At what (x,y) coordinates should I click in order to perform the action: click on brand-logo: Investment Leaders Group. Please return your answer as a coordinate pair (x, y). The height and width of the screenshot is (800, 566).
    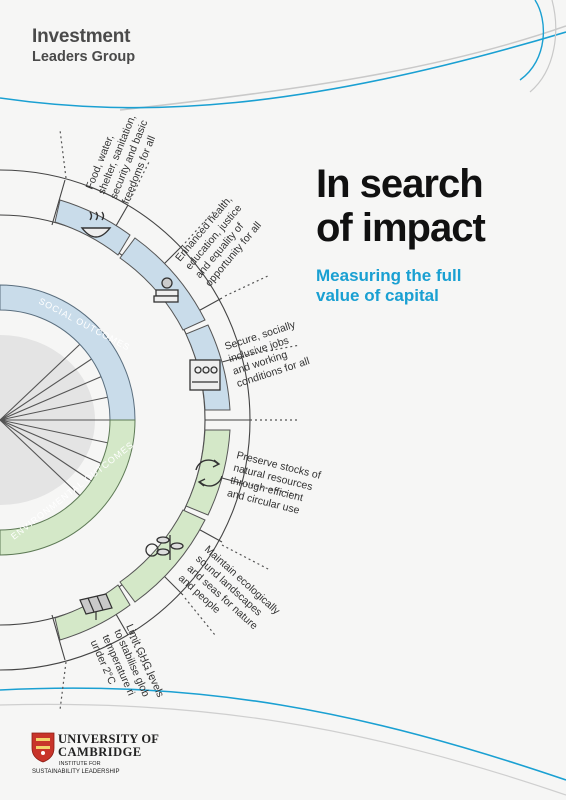
    Looking at the image, I should click on (83, 46).